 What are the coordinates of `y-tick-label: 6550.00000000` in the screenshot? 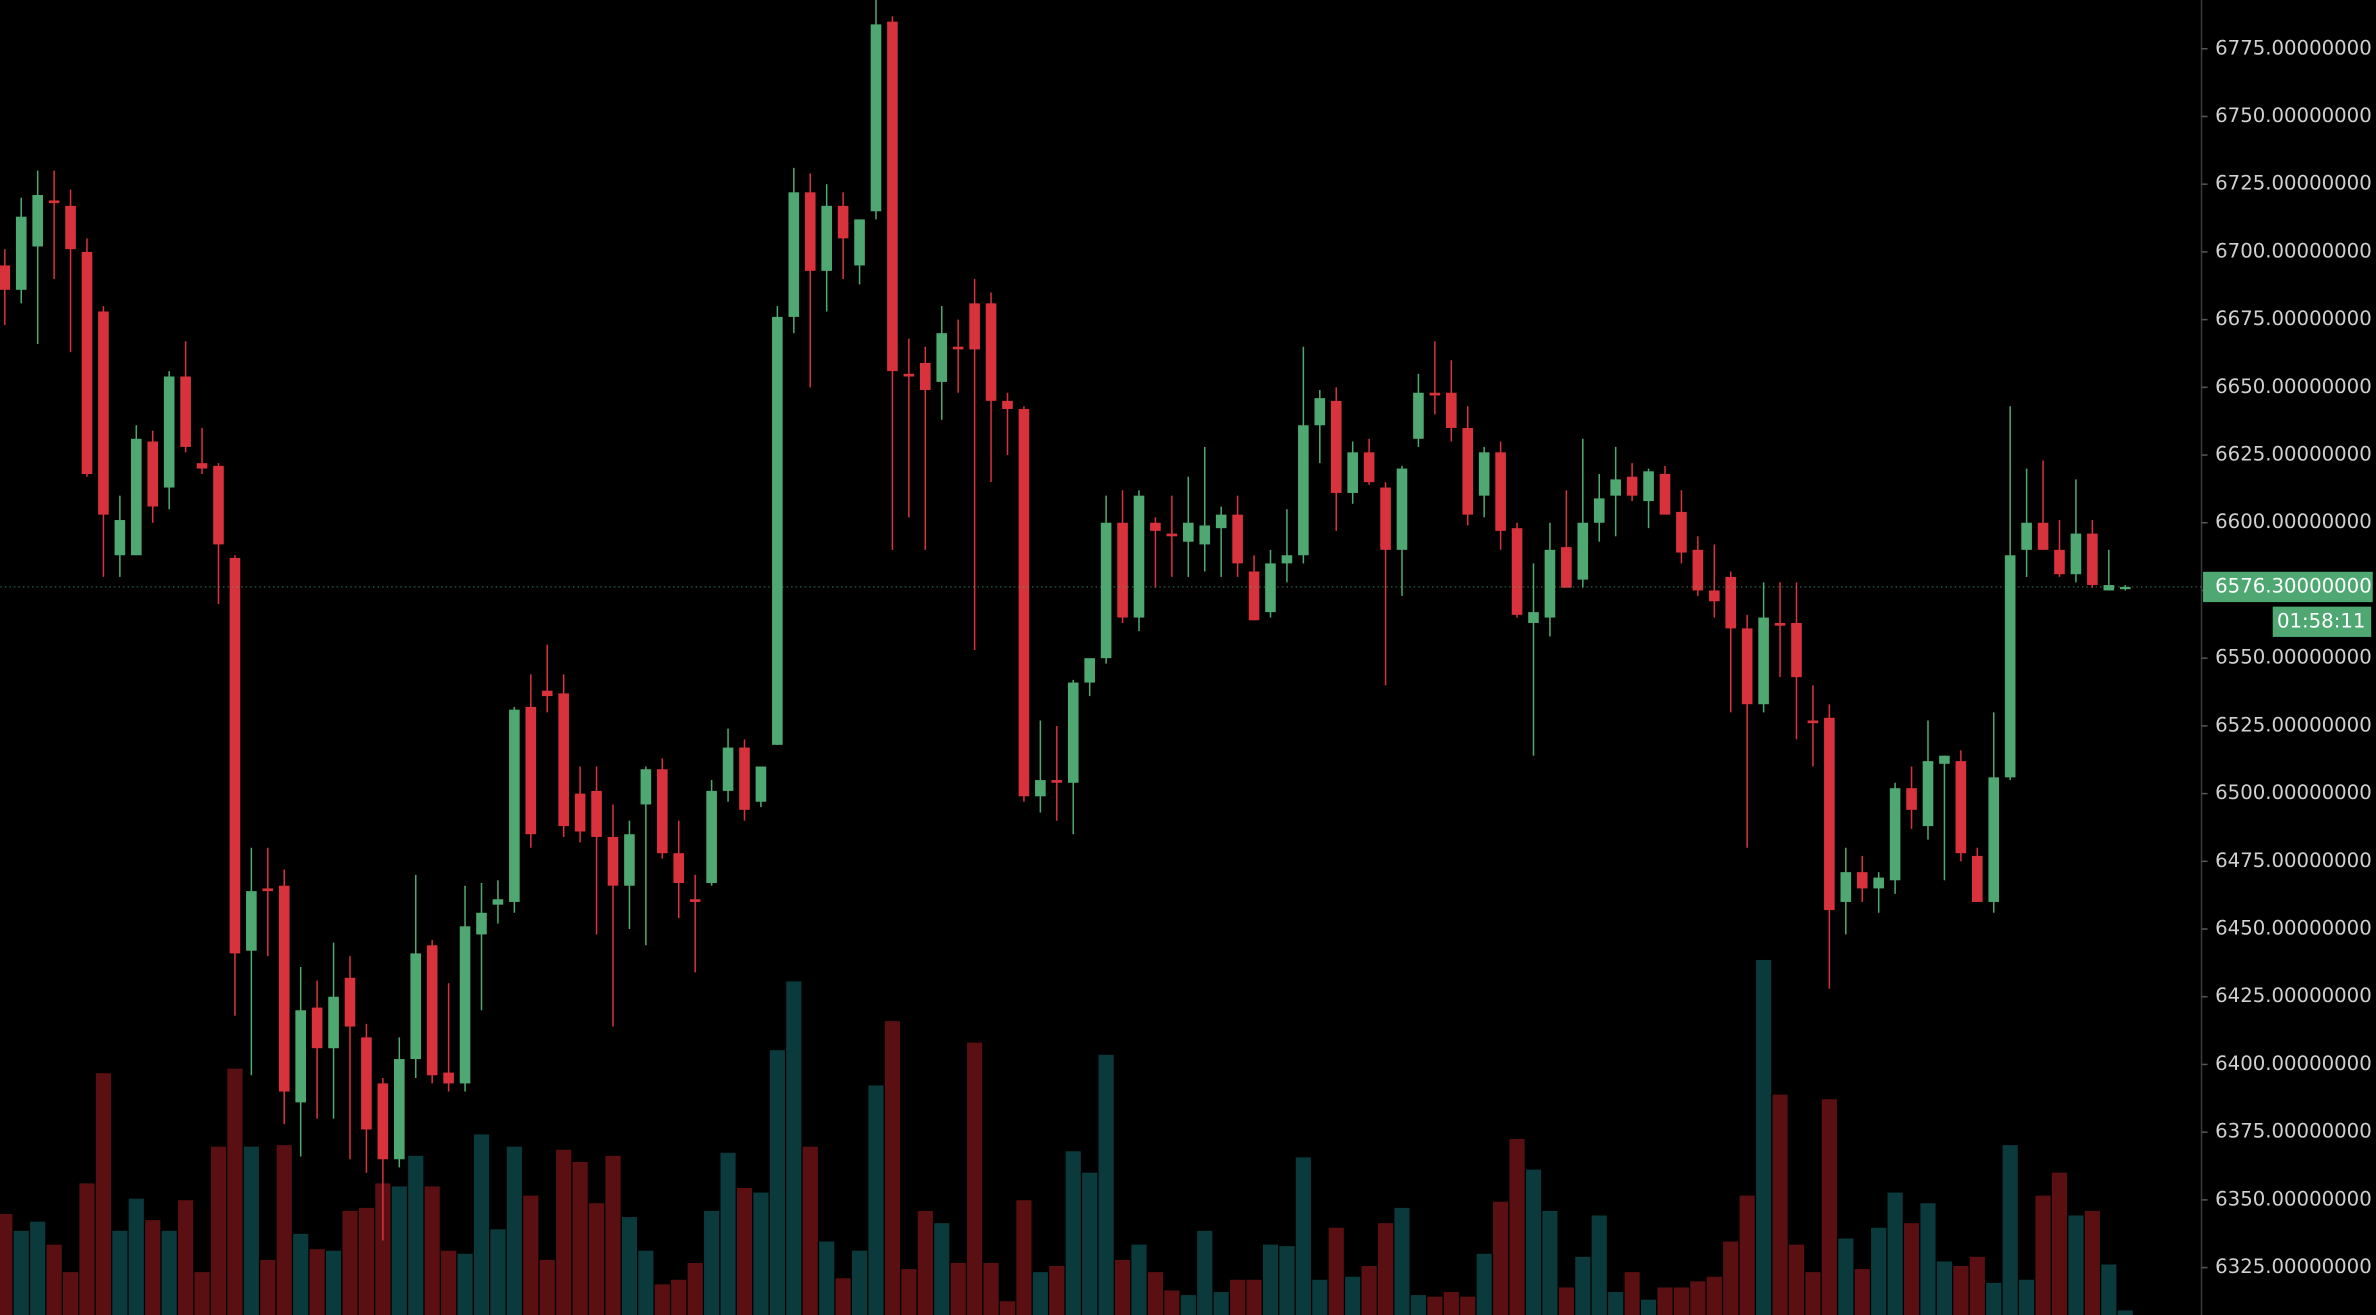 It's located at (2293, 657).